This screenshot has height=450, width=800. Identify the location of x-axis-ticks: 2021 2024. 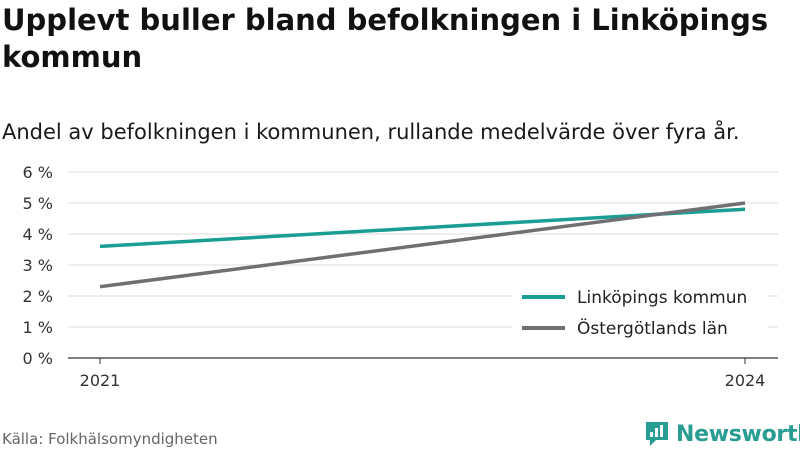
(423, 374).